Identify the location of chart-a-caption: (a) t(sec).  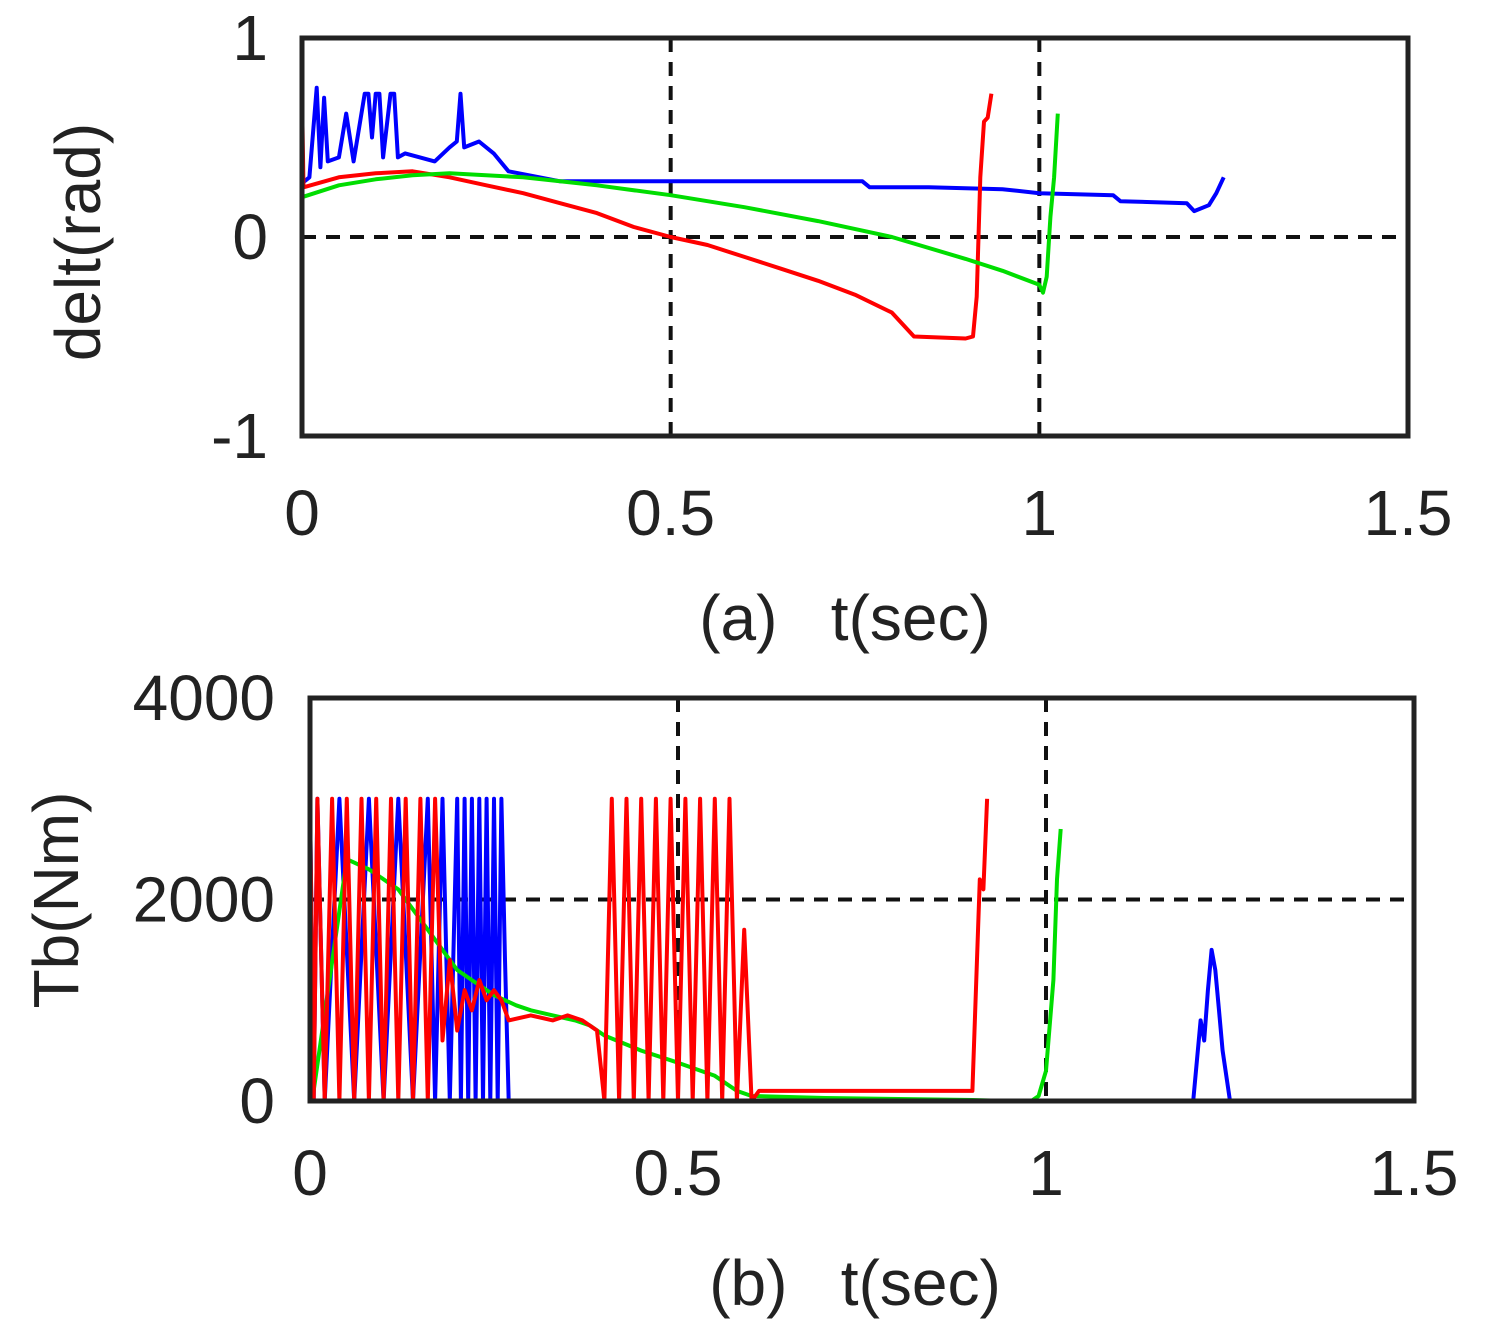
(845, 618).